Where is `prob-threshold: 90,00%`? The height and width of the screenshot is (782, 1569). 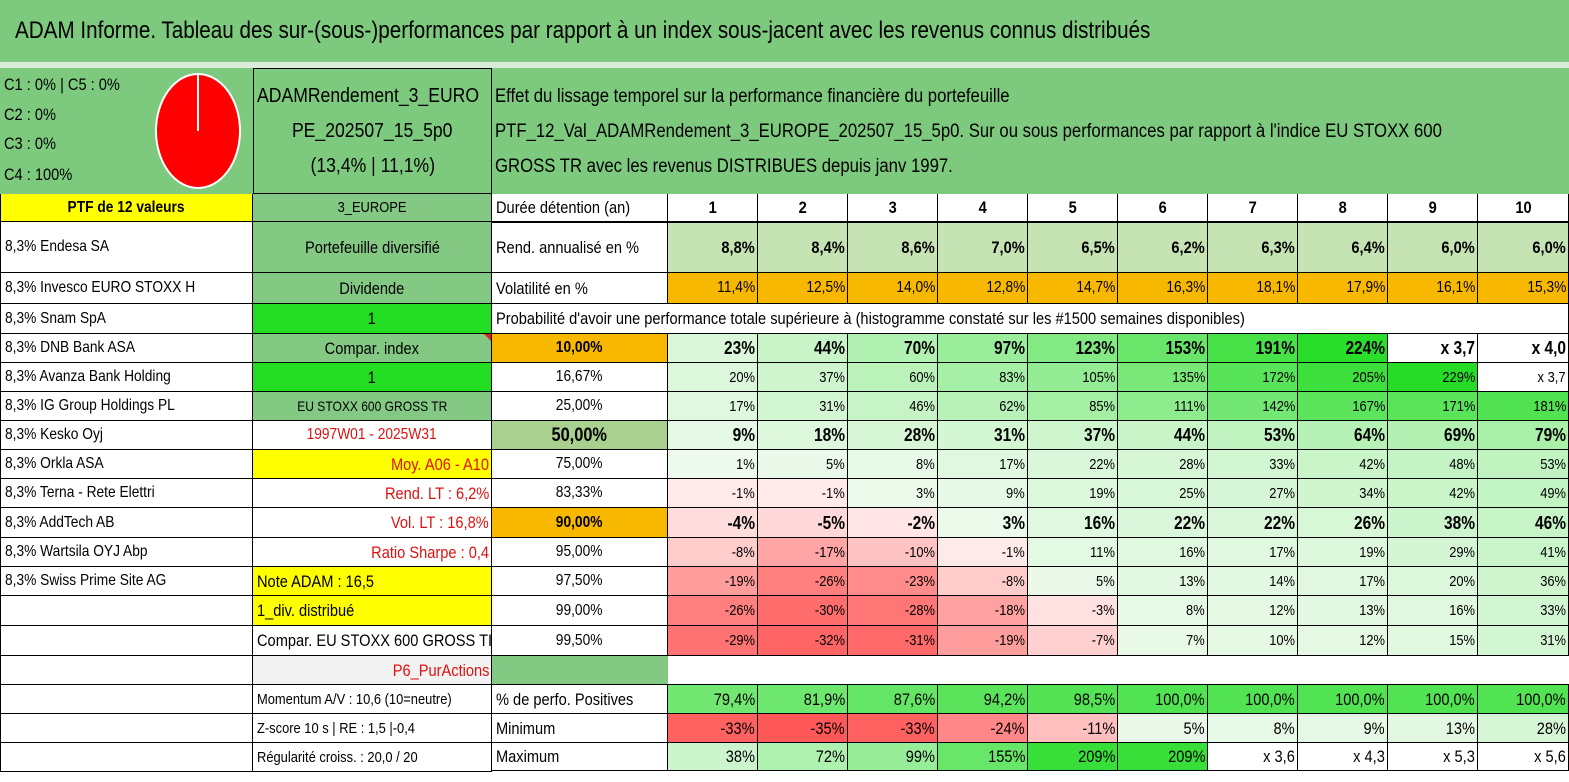 prob-threshold: 90,00% is located at coordinates (580, 522).